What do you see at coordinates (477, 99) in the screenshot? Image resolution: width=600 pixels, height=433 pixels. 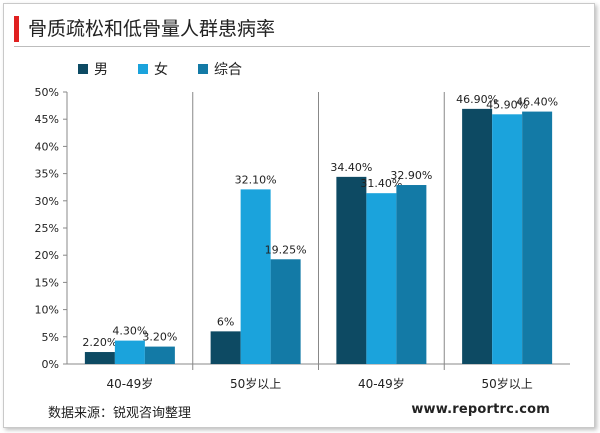 I see `data-label: 46.90%` at bounding box center [477, 99].